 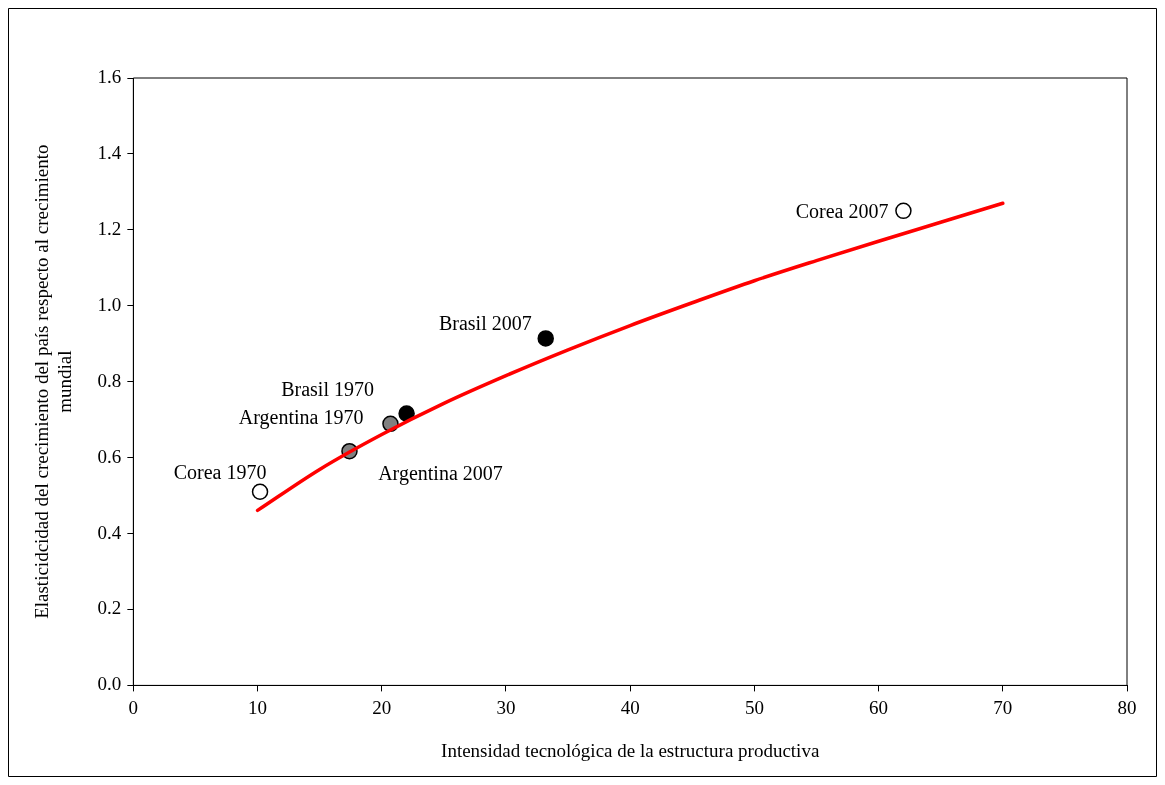 I want to click on x-tick-label: 50, so click(x=754, y=707).